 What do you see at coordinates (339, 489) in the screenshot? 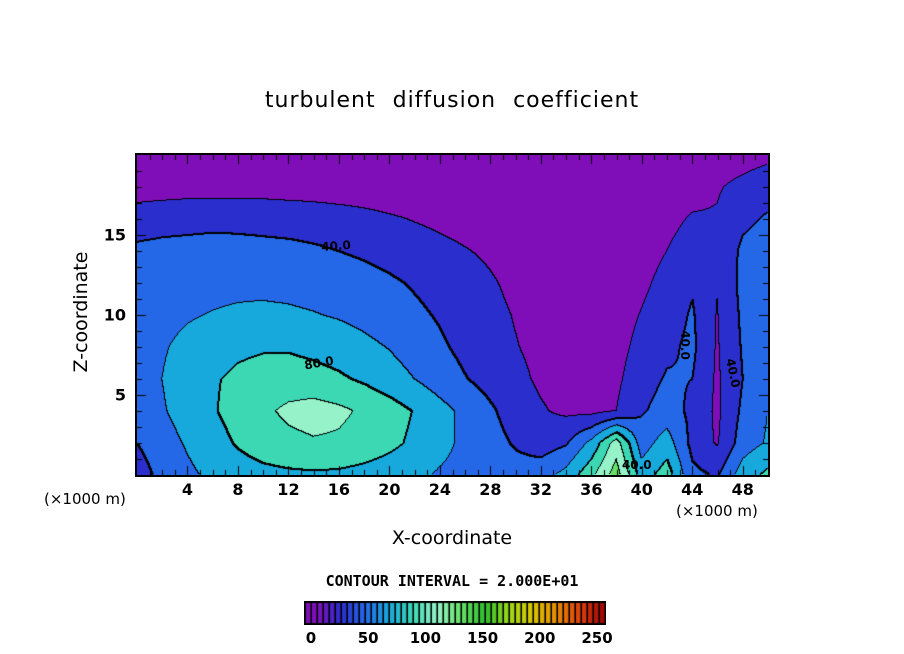
I see `x-tick-label: 16` at bounding box center [339, 489].